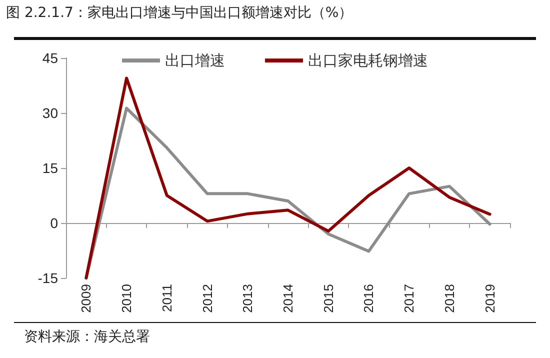 This screenshot has height=358, width=550. What do you see at coordinates (248, 298) in the screenshot?
I see `x-tick-label: 2013` at bounding box center [248, 298].